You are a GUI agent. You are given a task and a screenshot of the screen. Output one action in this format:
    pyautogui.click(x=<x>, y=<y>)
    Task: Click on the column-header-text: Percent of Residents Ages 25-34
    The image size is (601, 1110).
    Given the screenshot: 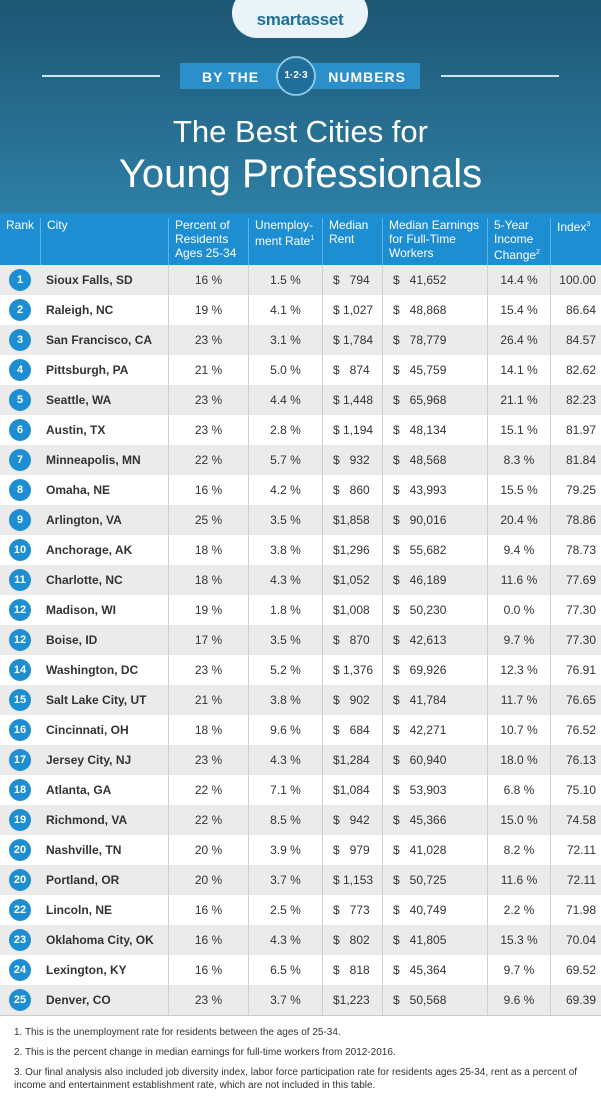 What is the action you would take?
    pyautogui.click(x=206, y=239)
    